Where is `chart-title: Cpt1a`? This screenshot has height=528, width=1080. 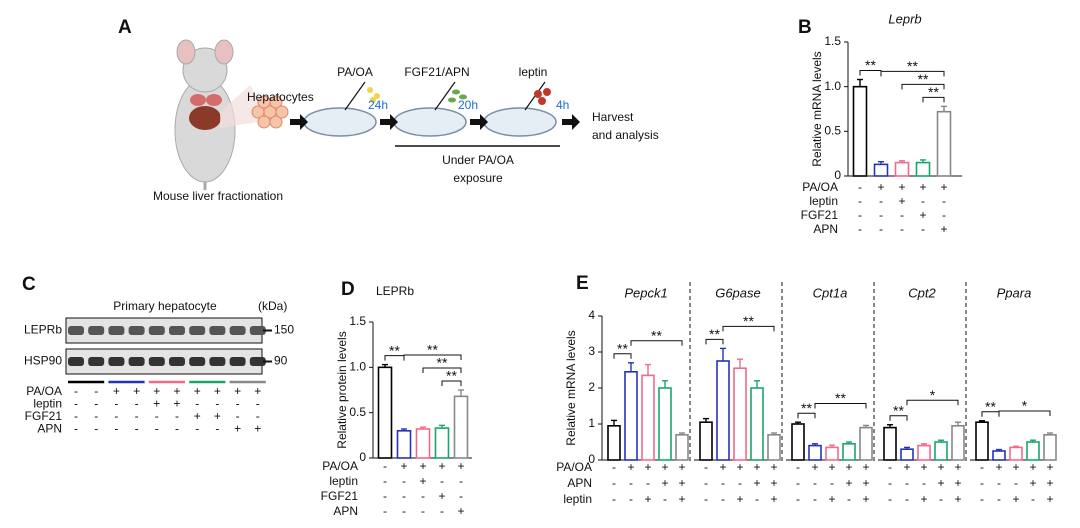
chart-title: Cpt1a is located at coordinates (830, 292).